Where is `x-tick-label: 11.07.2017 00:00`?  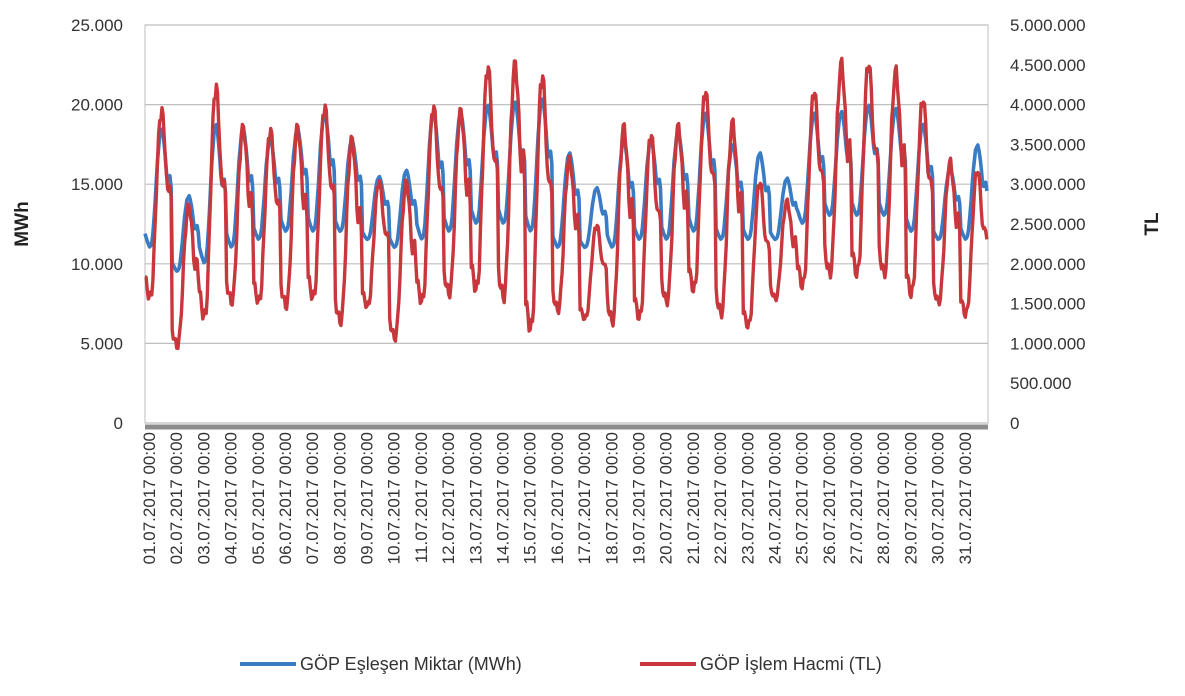 x-tick-label: 11.07.2017 00:00 is located at coordinates (421, 497).